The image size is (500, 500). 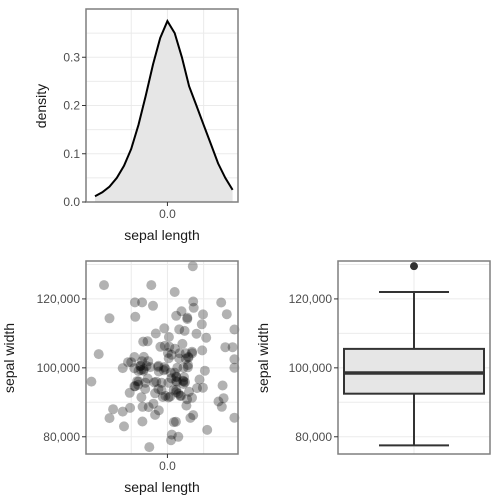 I want to click on scatter-y-tick-label: 120,000, so click(x=59, y=299).